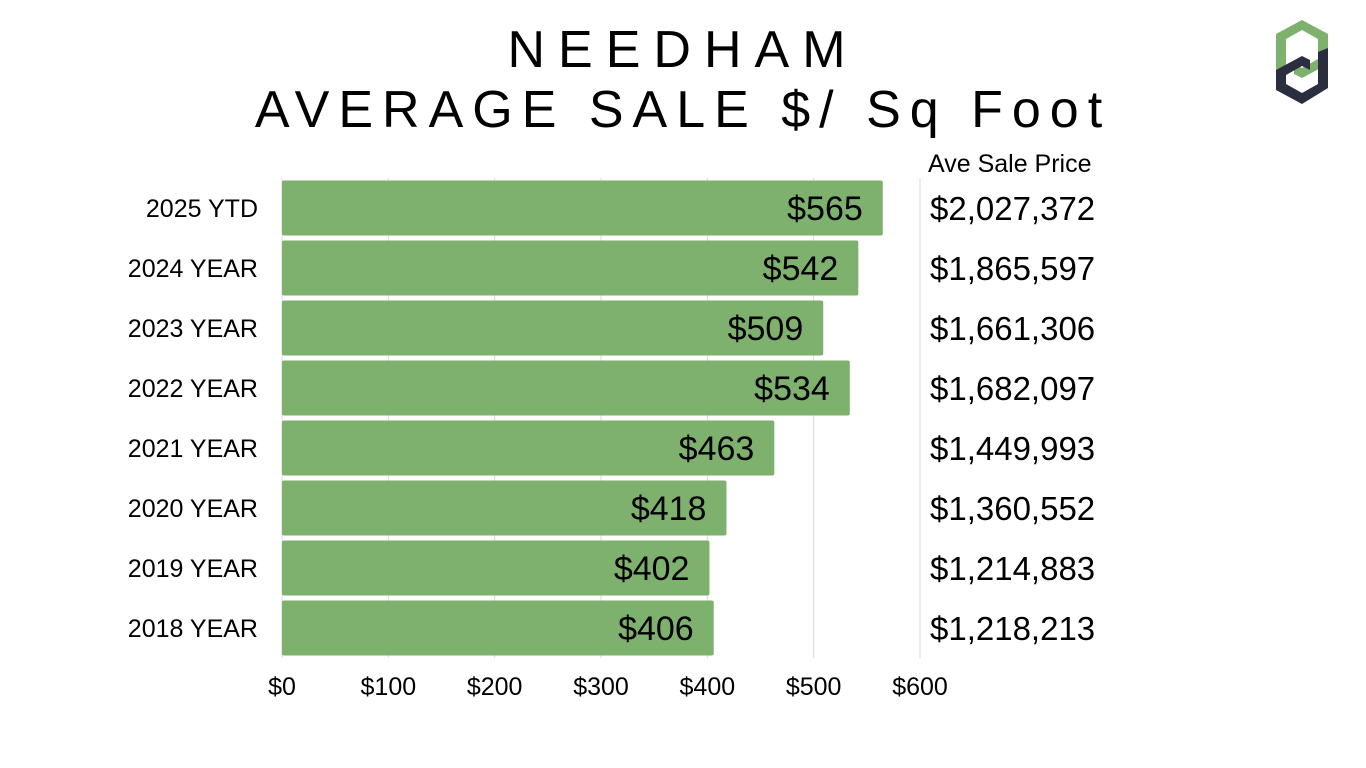 This screenshot has height=768, width=1366. What do you see at coordinates (920, 687) in the screenshot?
I see `x-tick-label: $600` at bounding box center [920, 687].